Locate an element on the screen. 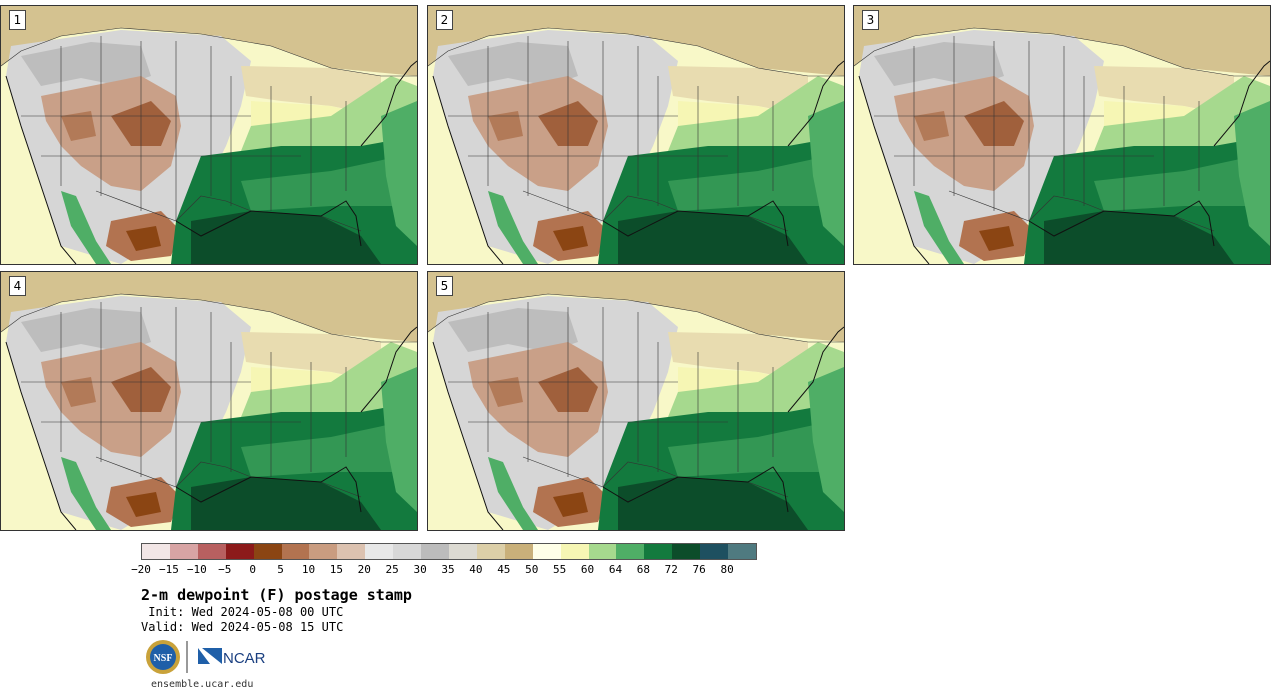 This screenshot has height=696, width=1280. member-label-5: 5 is located at coordinates (444, 286).